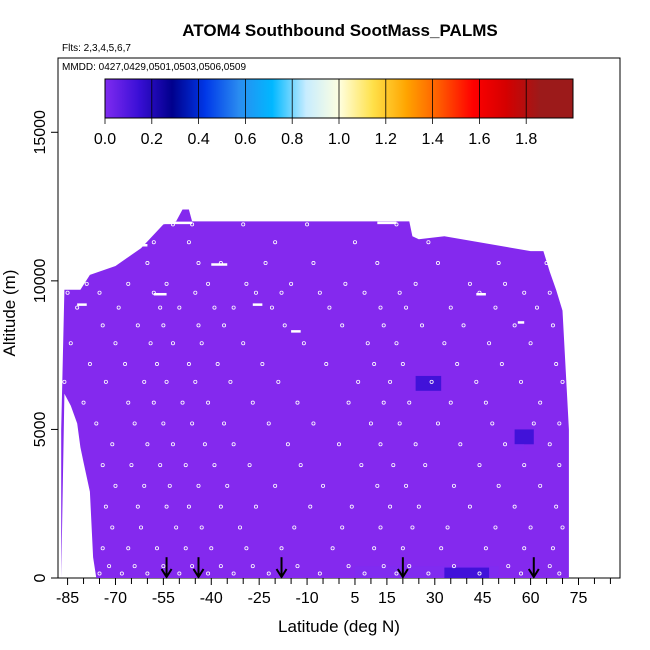 Image resolution: width=650 pixels, height=650 pixels. I want to click on flights-note: Flts: 2,3,4,5,6,7, so click(96, 48).